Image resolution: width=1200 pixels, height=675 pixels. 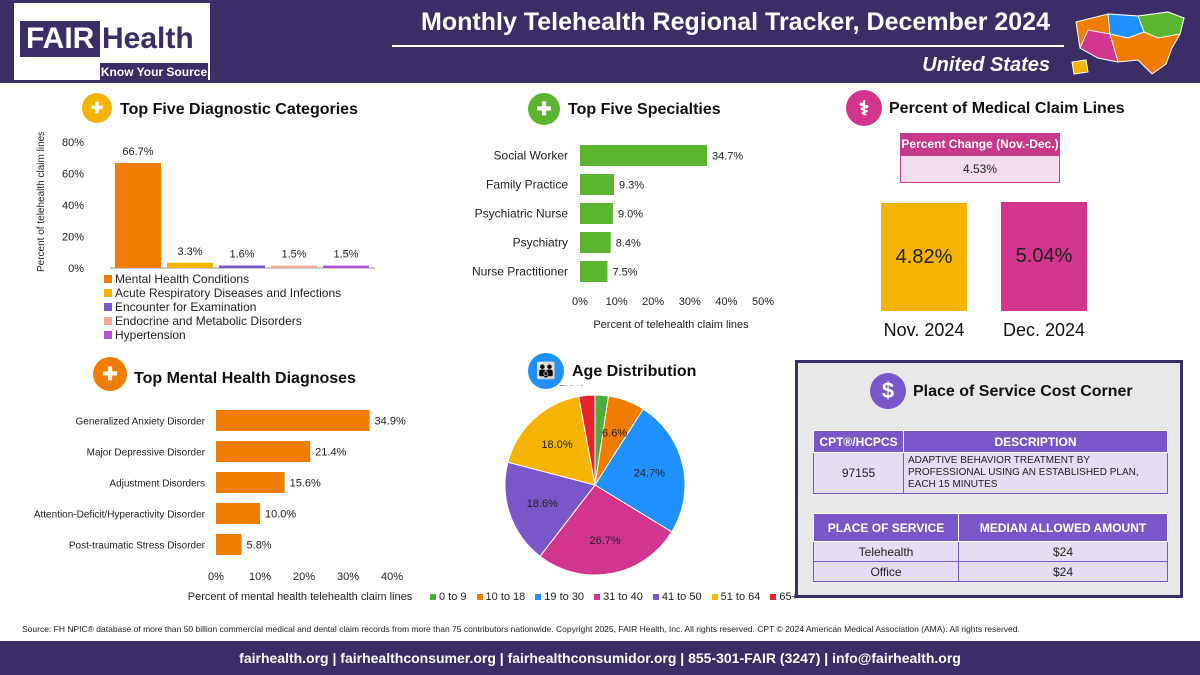 I want to click on legend-item: Mental Health Conditions, so click(x=234, y=279).